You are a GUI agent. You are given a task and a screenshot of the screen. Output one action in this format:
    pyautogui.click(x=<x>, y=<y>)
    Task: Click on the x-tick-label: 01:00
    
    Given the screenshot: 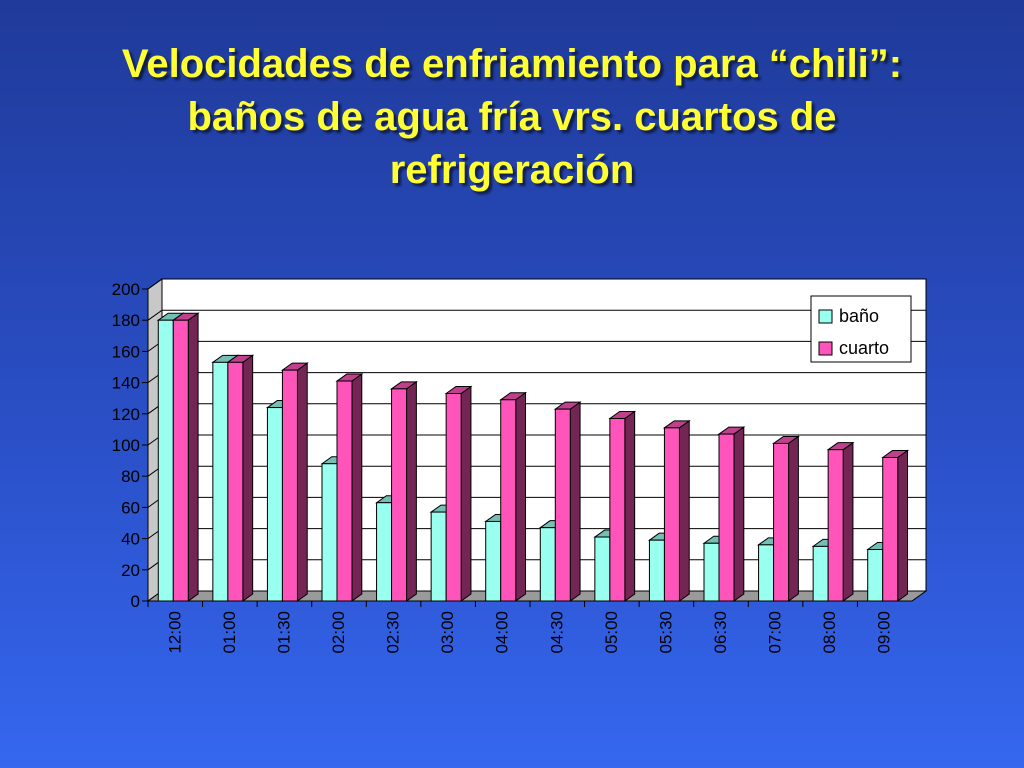 What is the action you would take?
    pyautogui.click(x=229, y=632)
    